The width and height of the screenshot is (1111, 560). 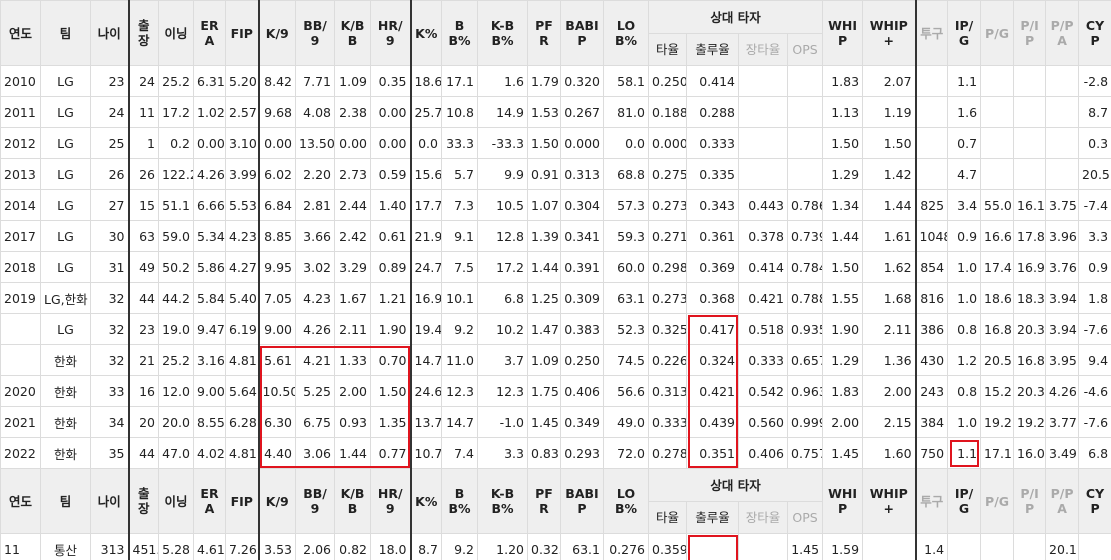 What do you see at coordinates (626, 391) in the screenshot?
I see `table-cell: 56.6` at bounding box center [626, 391].